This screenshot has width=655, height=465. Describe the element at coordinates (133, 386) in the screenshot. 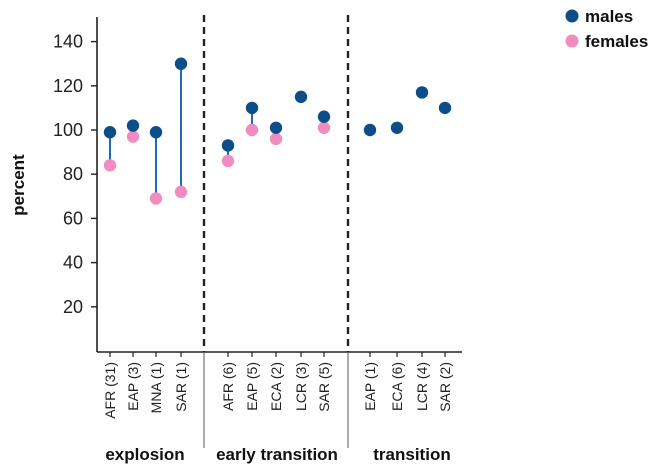

I see `category-label: EAP (3)` at that location.